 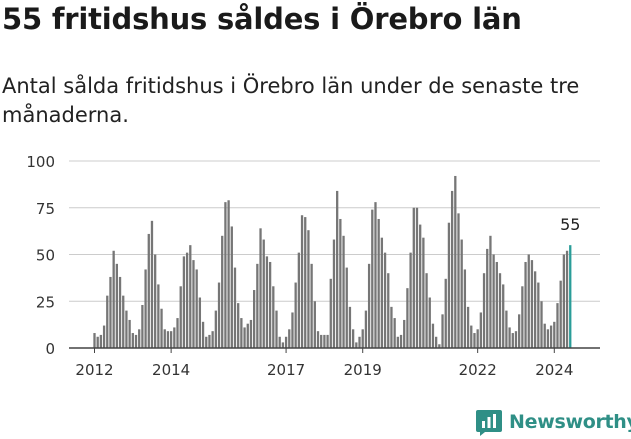 What do you see at coordinates (45, 209) in the screenshot?
I see `y-tick-label: 75` at bounding box center [45, 209].